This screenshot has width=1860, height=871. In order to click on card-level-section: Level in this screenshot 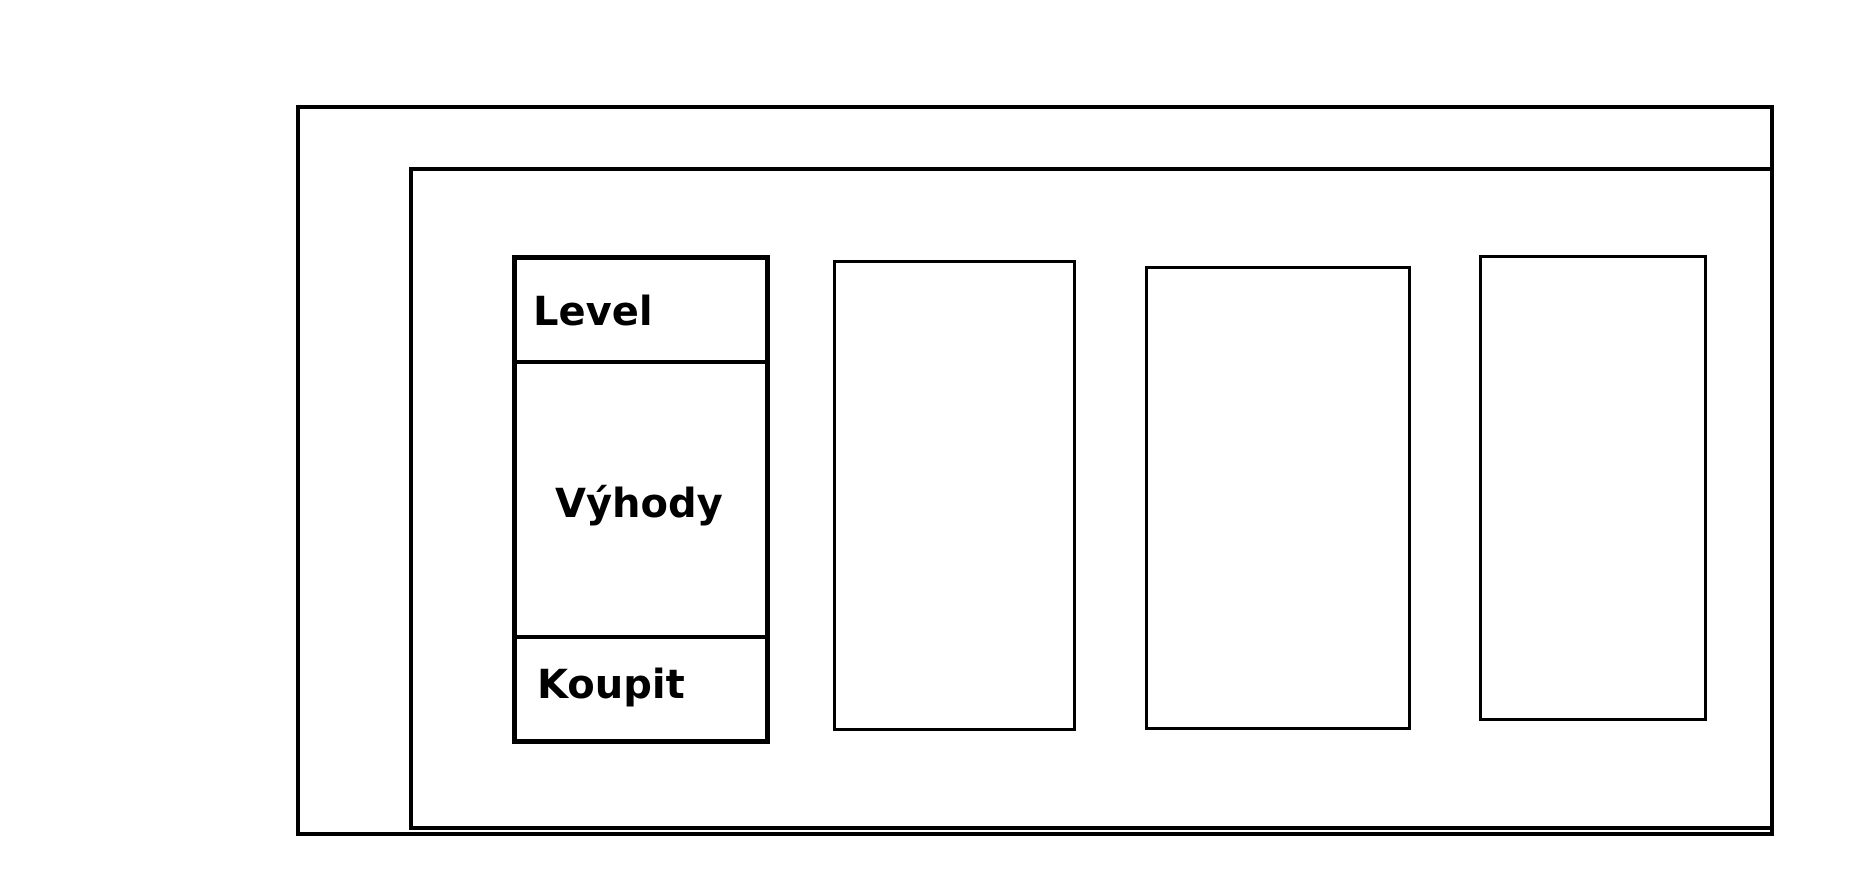, I will do `click(641, 312)`.